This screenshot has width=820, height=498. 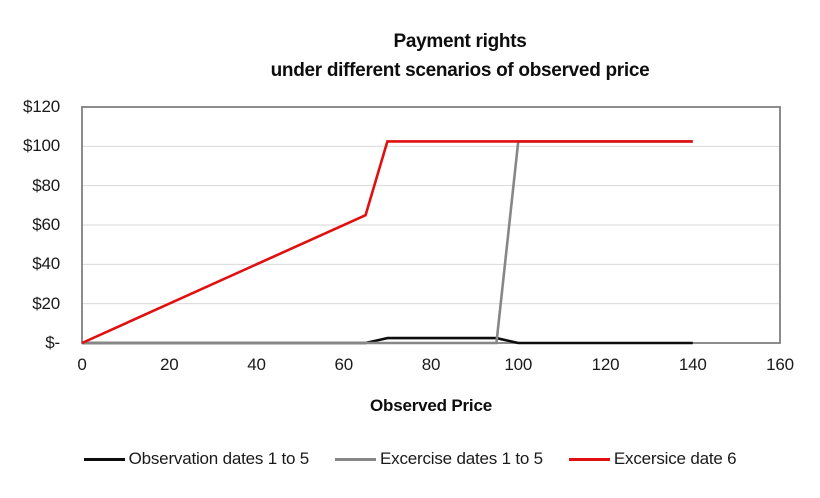 I want to click on x-tick-40: 40, so click(x=256, y=364).